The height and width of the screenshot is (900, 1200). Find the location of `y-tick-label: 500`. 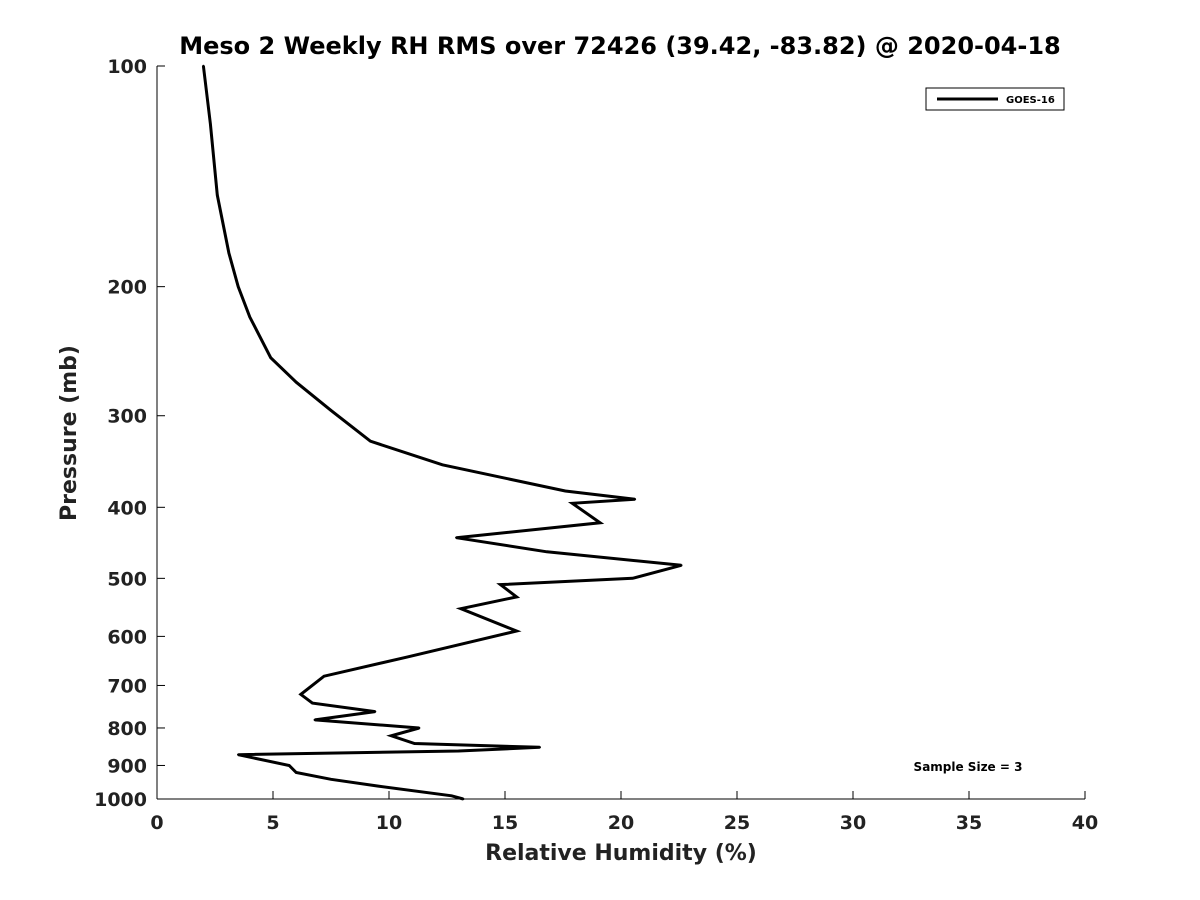

y-tick-label: 500 is located at coordinates (127, 579).